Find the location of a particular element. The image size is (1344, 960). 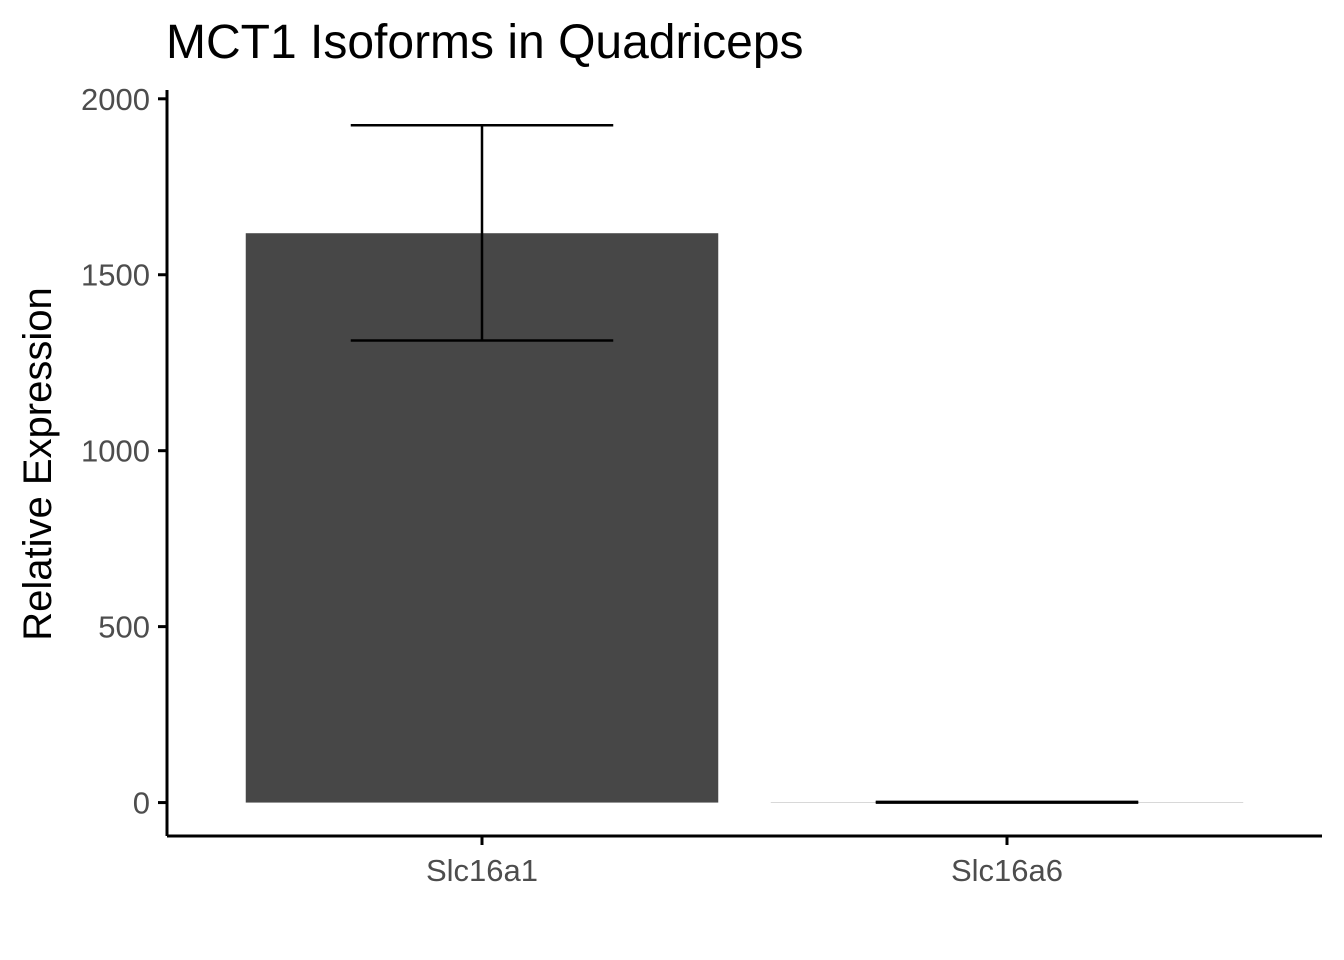

y-axis: 0 500 1000 1500 2000 is located at coordinates (125, 459).